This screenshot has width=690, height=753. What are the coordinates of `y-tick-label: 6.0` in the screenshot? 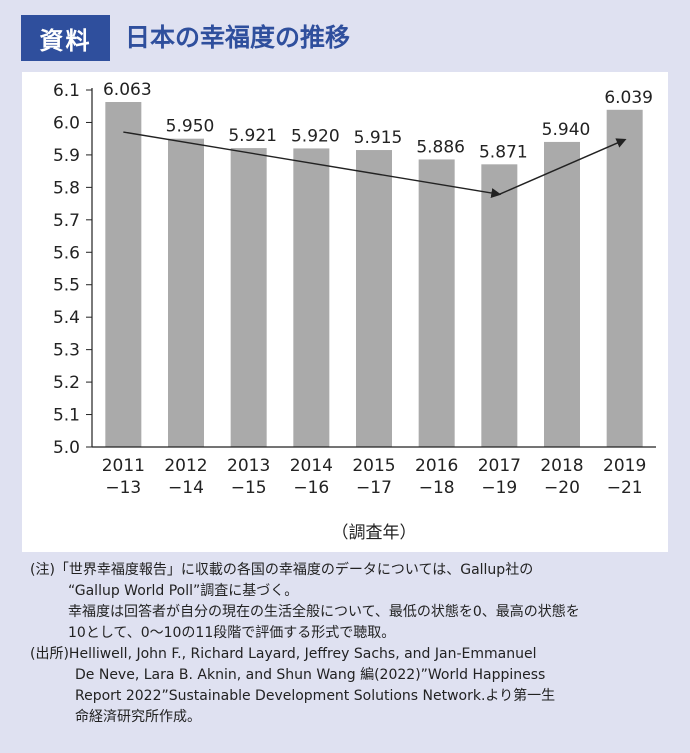 It's located at (66, 123).